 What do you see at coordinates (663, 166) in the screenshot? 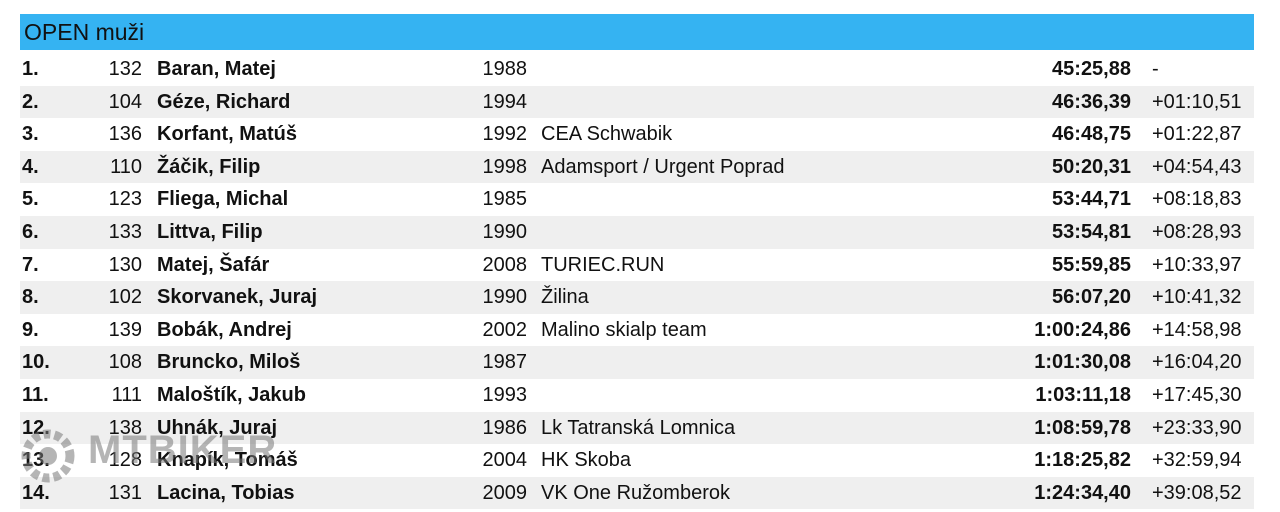
I see `club: Adamsport / Urgent Poprad` at bounding box center [663, 166].